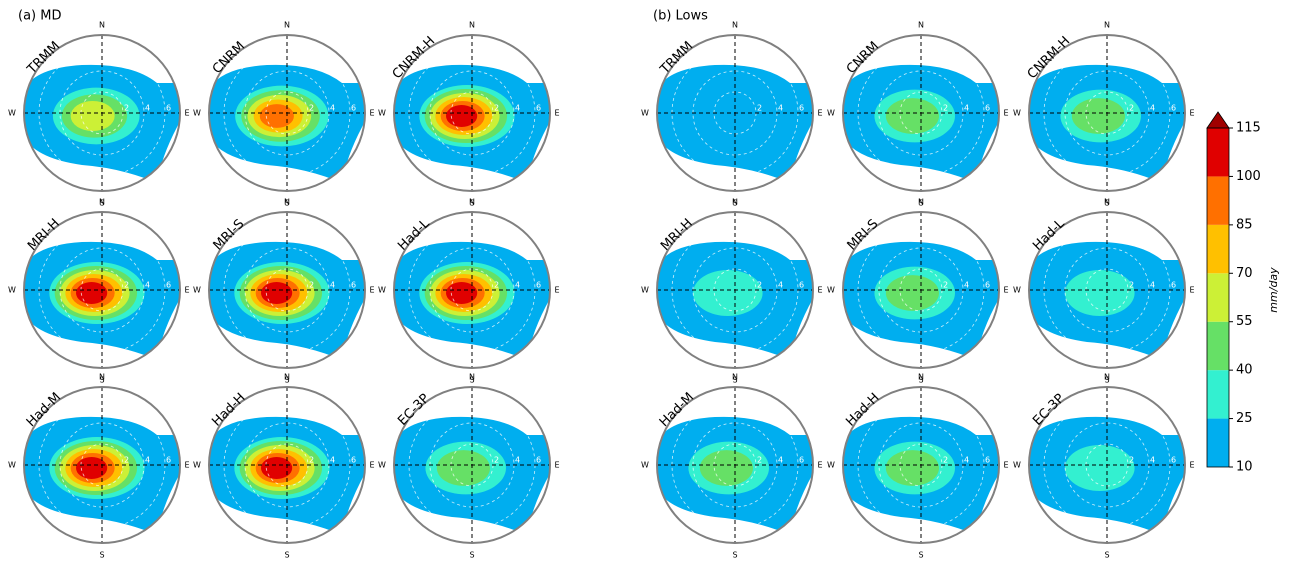  I want to click on colorbar-tick-label: 25, so click(1244, 418).